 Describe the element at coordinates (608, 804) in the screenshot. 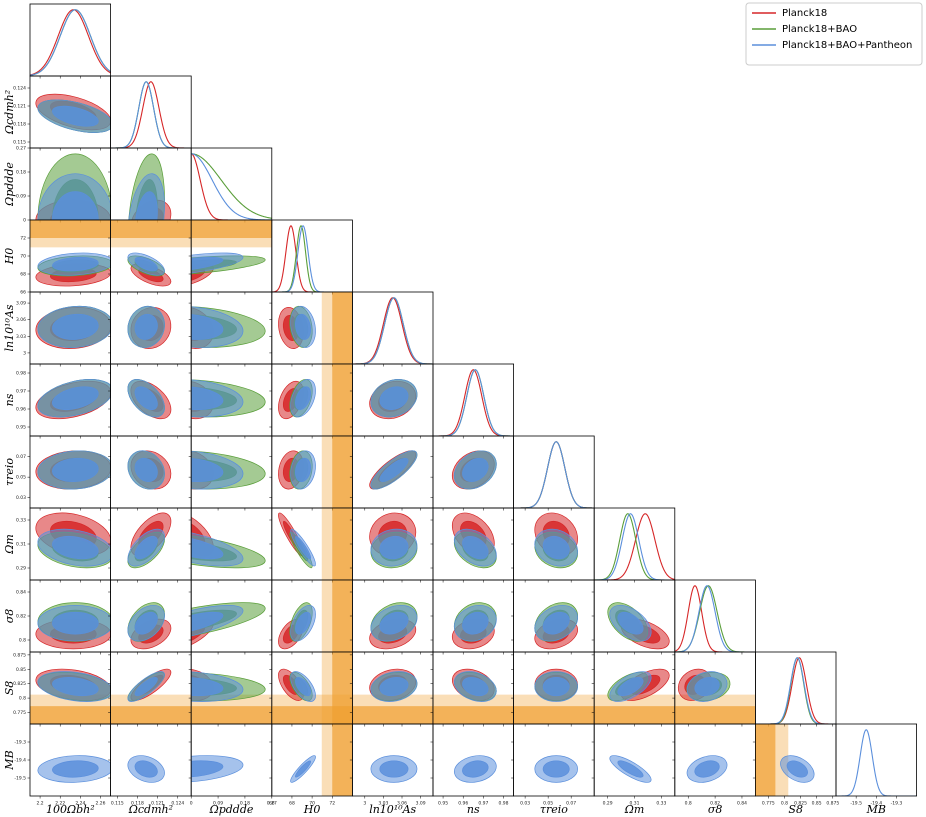

I see `x-tick-label: 0.29` at that location.